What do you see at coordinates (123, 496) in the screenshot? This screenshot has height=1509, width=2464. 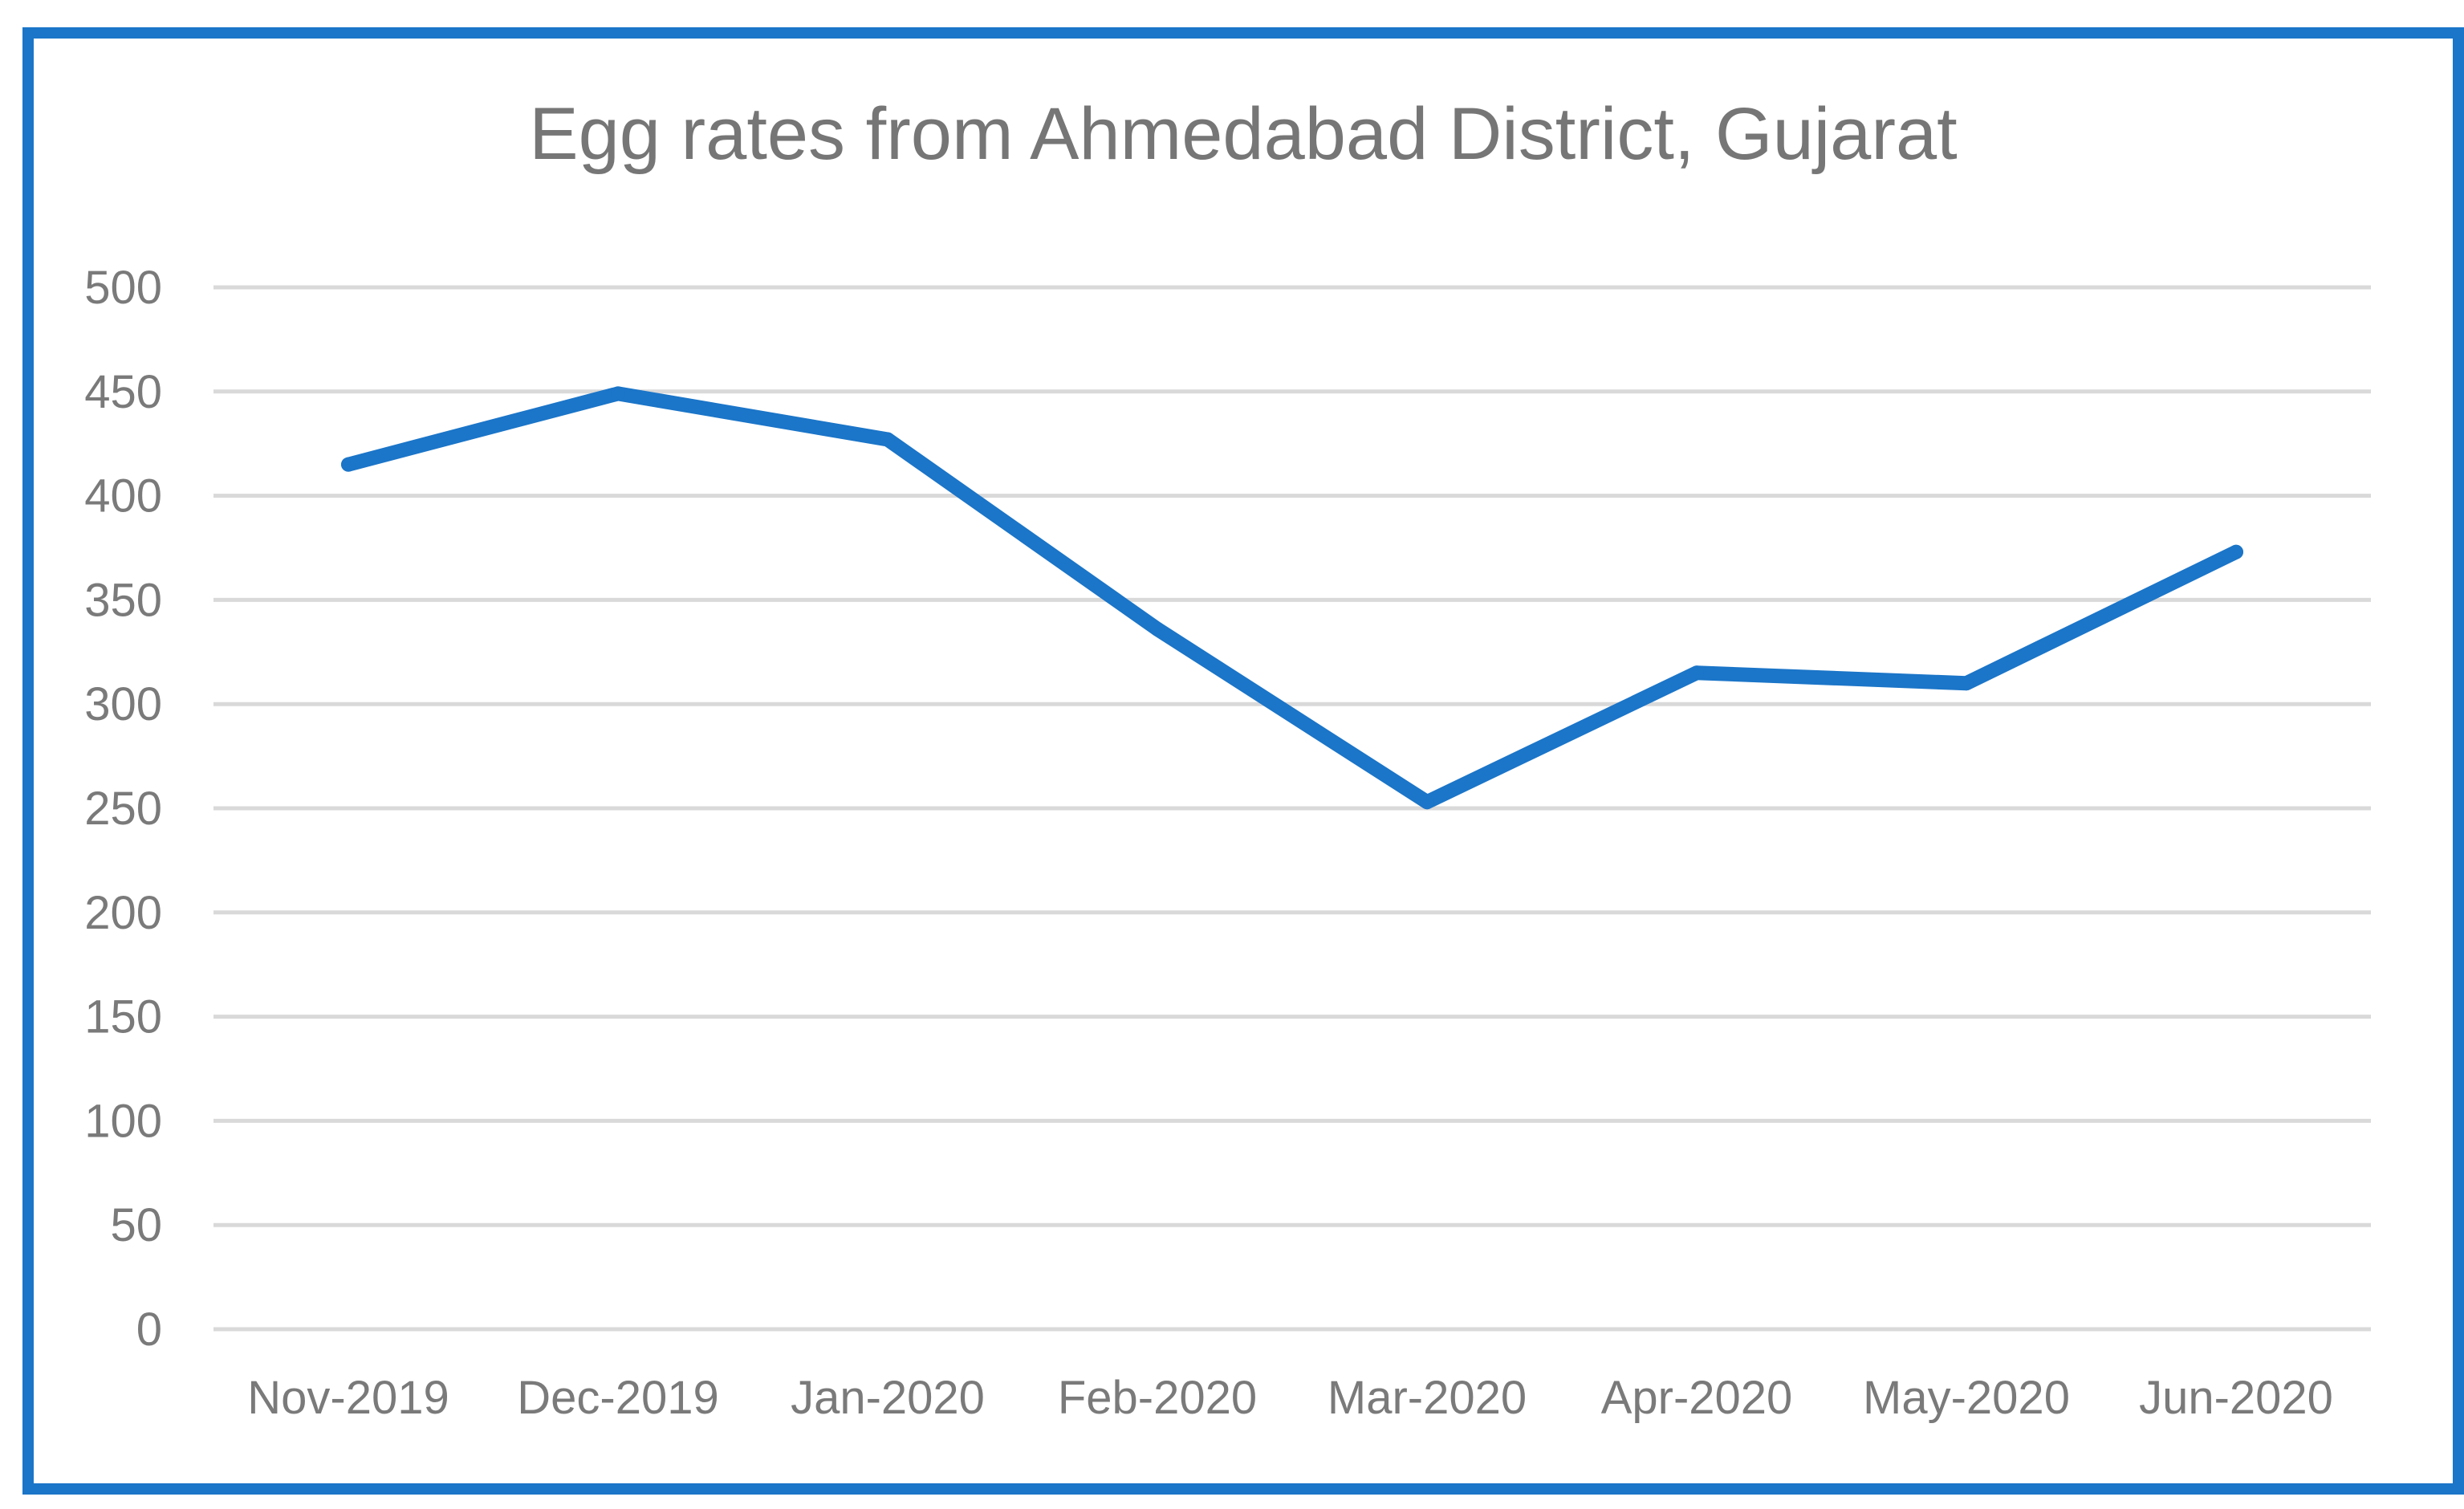 I see `y-tick-label: 400` at bounding box center [123, 496].